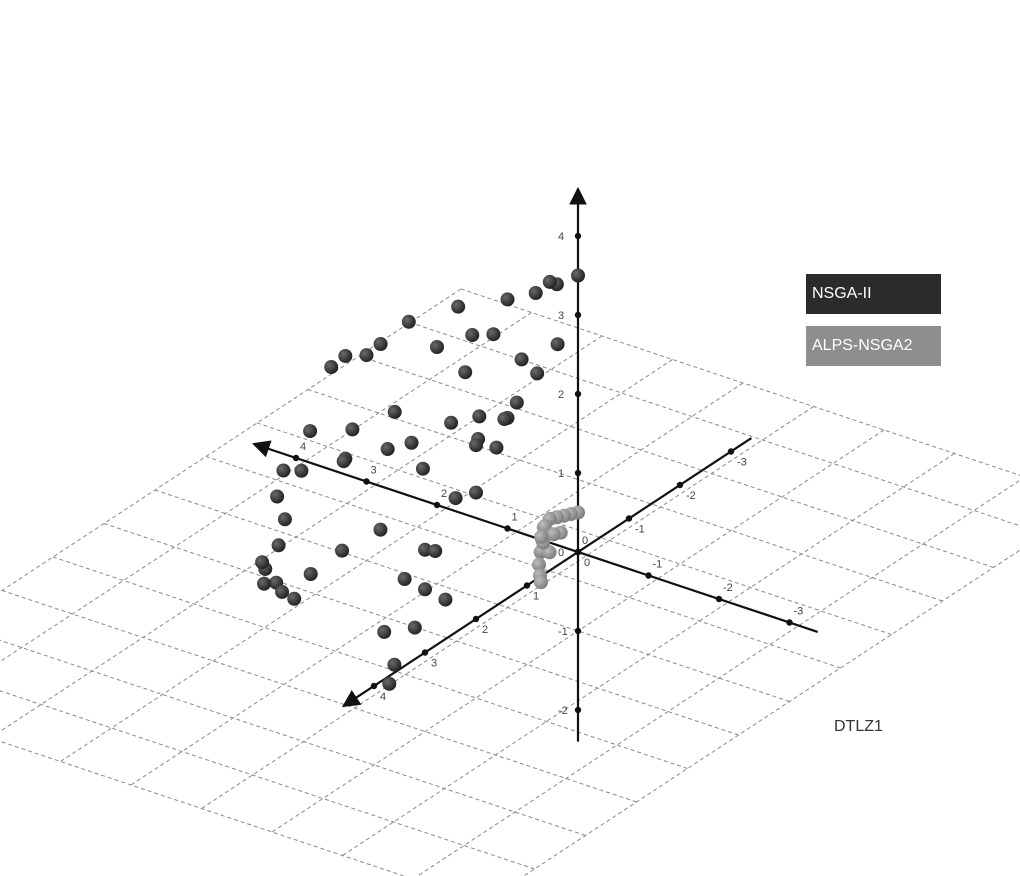 The width and height of the screenshot is (1020, 876). What do you see at coordinates (691, 496) in the screenshot?
I see `y-tick-label: -2` at bounding box center [691, 496].